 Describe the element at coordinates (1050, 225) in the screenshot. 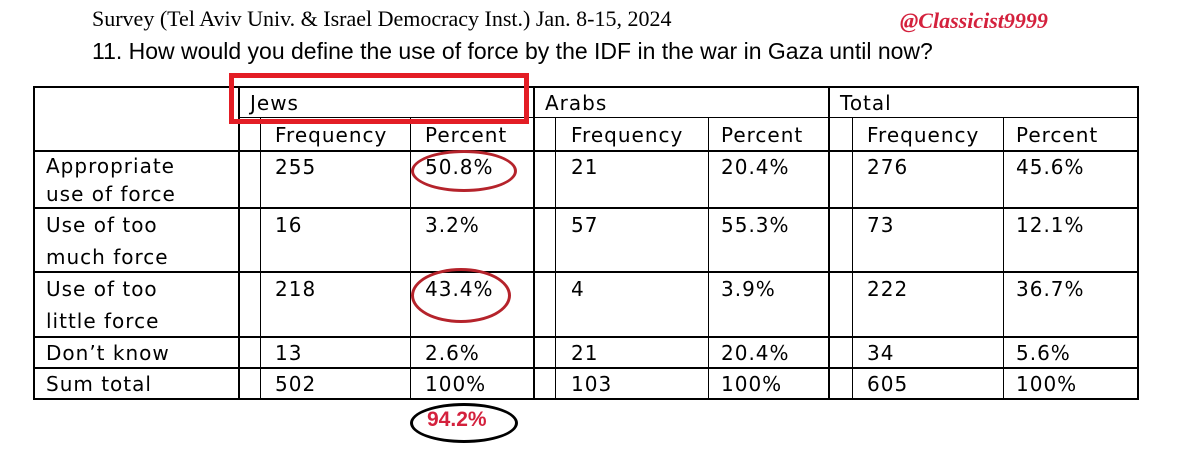

I see `table-cell: 12.1%` at that location.